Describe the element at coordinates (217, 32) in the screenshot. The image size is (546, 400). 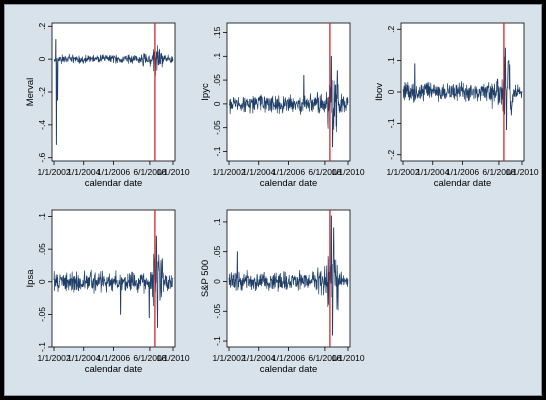
I see `y-tick-label: .15` at that location.